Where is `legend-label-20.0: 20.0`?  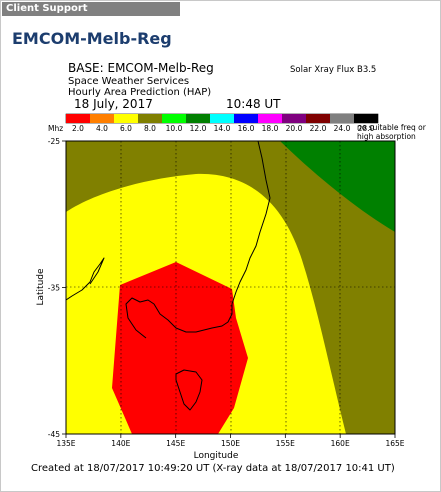 legend-label-20.0: 20.0 is located at coordinates (294, 128).